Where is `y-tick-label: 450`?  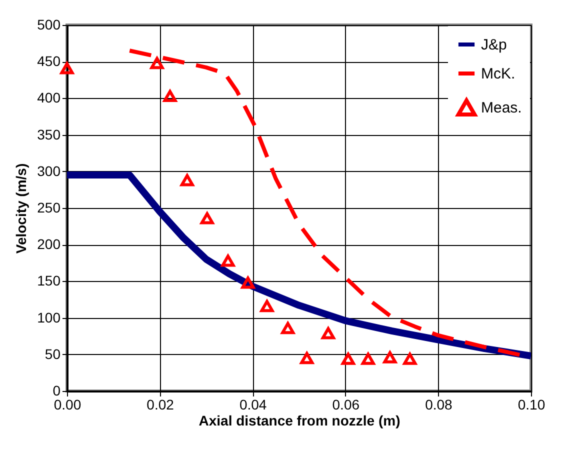 y-tick-label: 450 is located at coordinates (49, 61).